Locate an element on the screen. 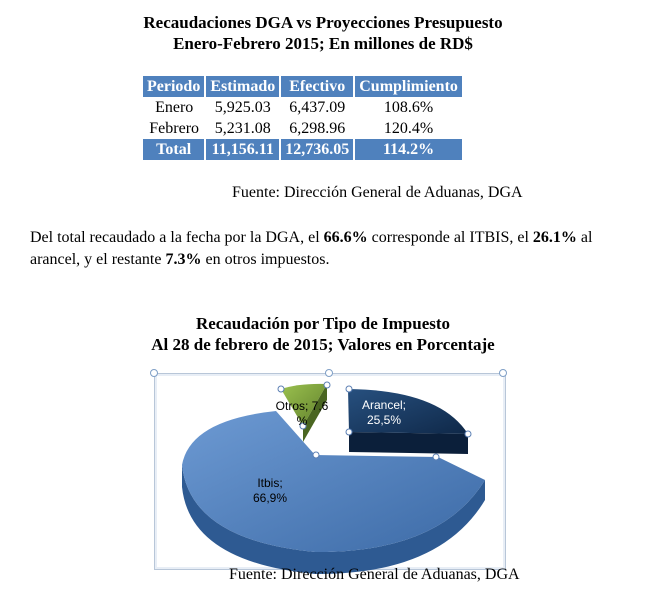 Image resolution: width=646 pixels, height=596 pixels. cell-period: Febrero is located at coordinates (174, 128).